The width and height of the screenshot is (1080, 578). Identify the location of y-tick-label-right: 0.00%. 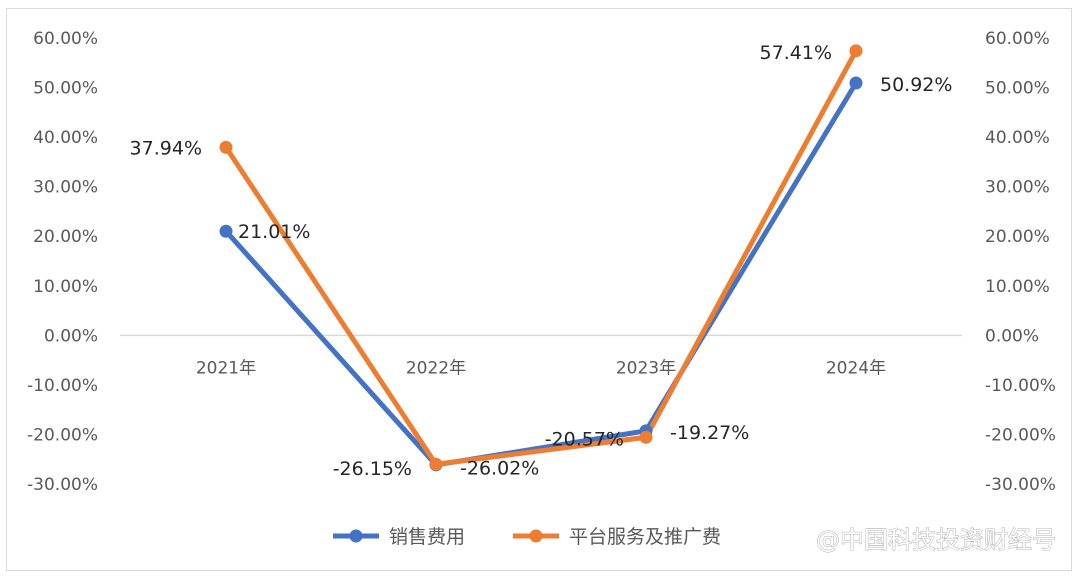
(1012, 336).